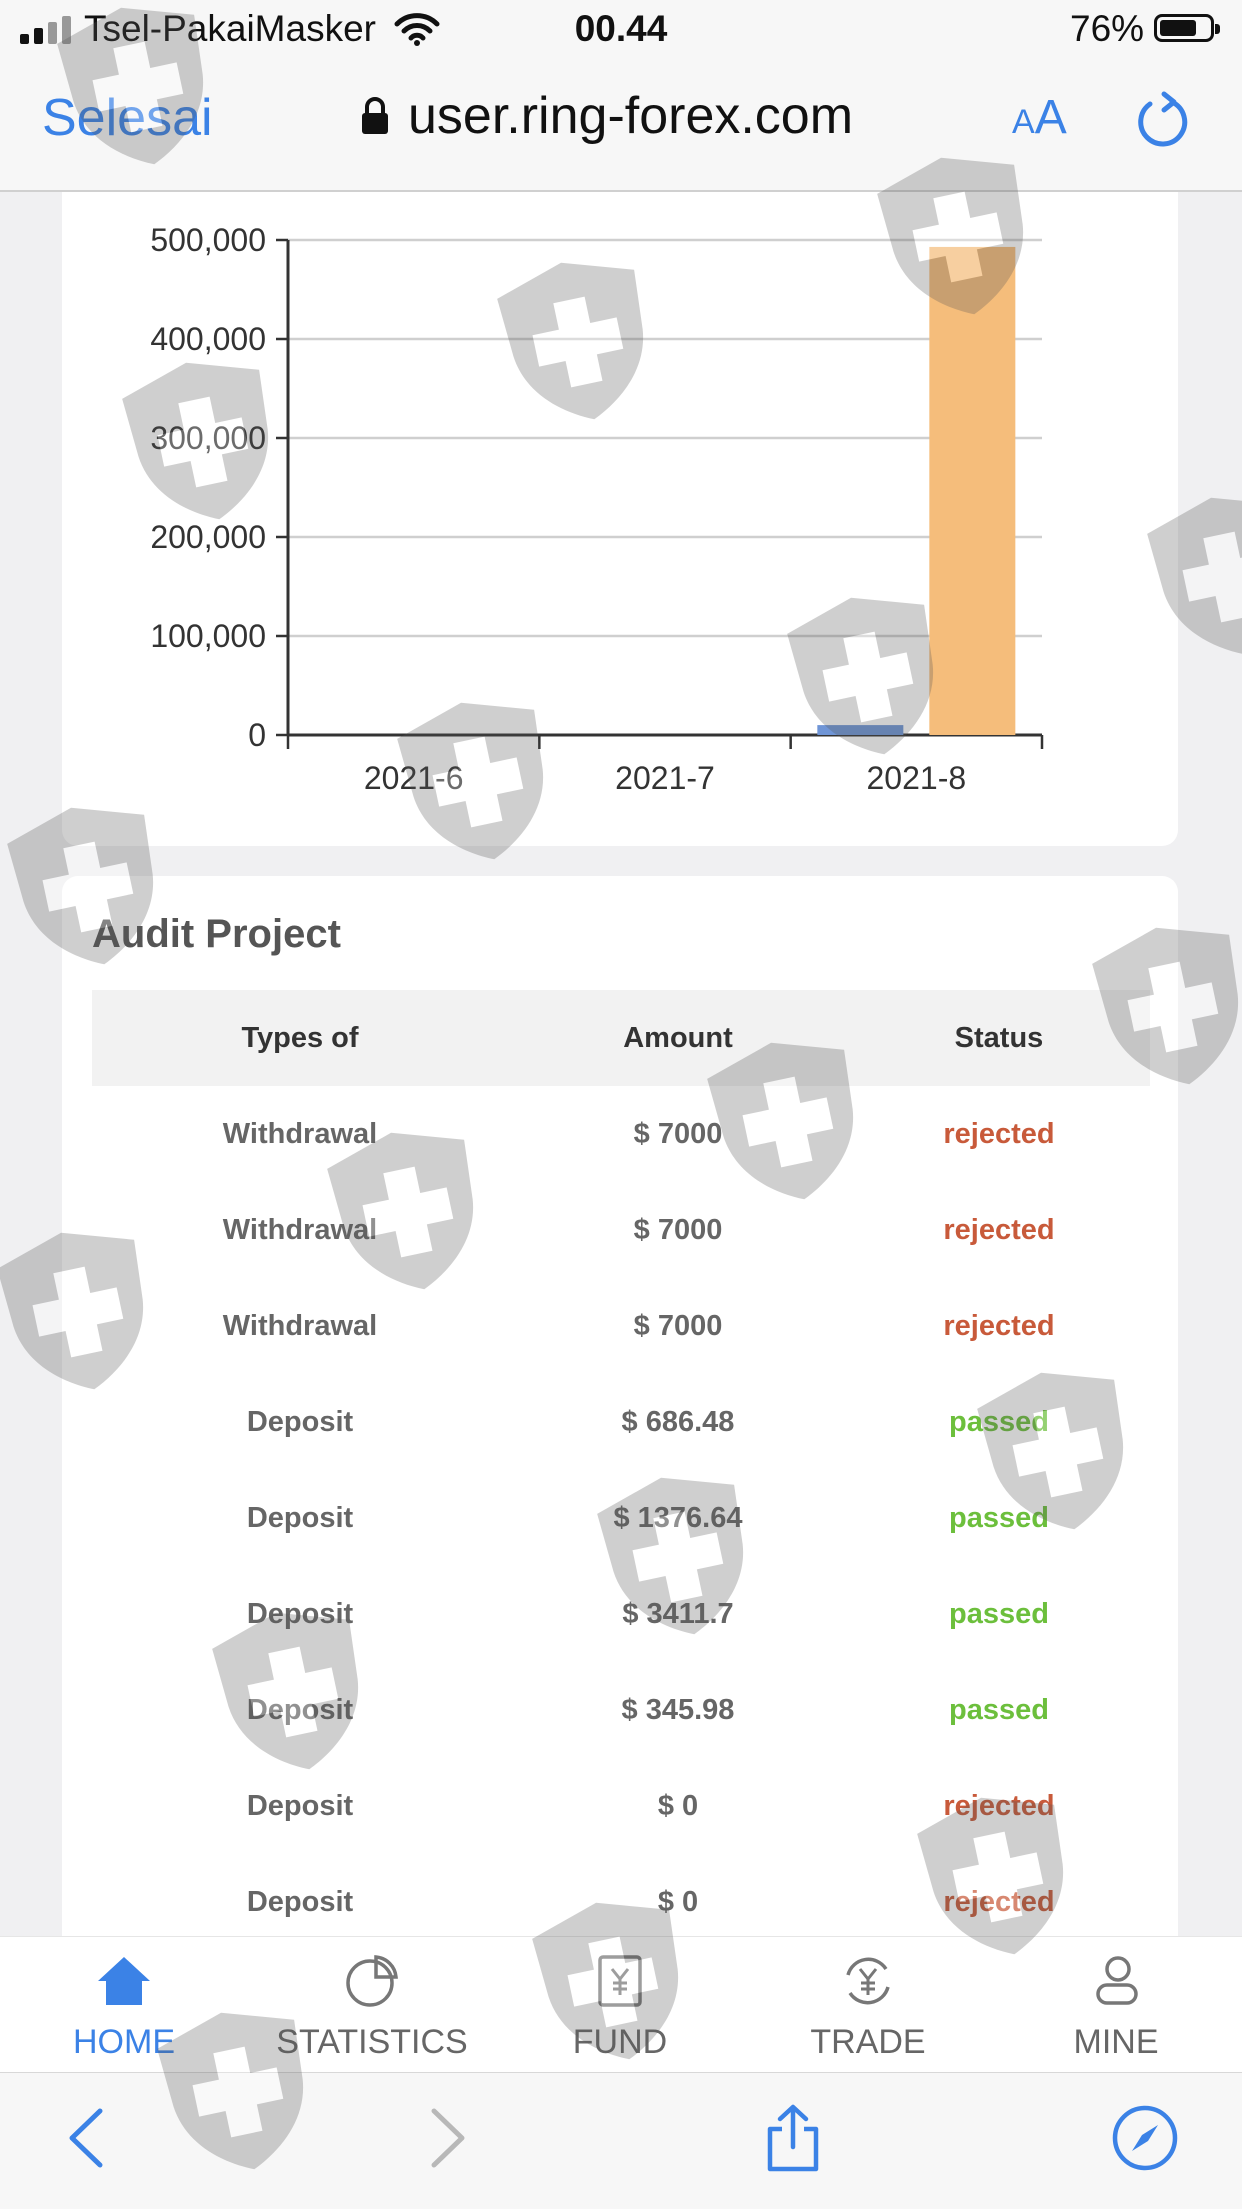 The image size is (1242, 2209). What do you see at coordinates (208, 636) in the screenshot?
I see `y-tick-label: 100,000` at bounding box center [208, 636].